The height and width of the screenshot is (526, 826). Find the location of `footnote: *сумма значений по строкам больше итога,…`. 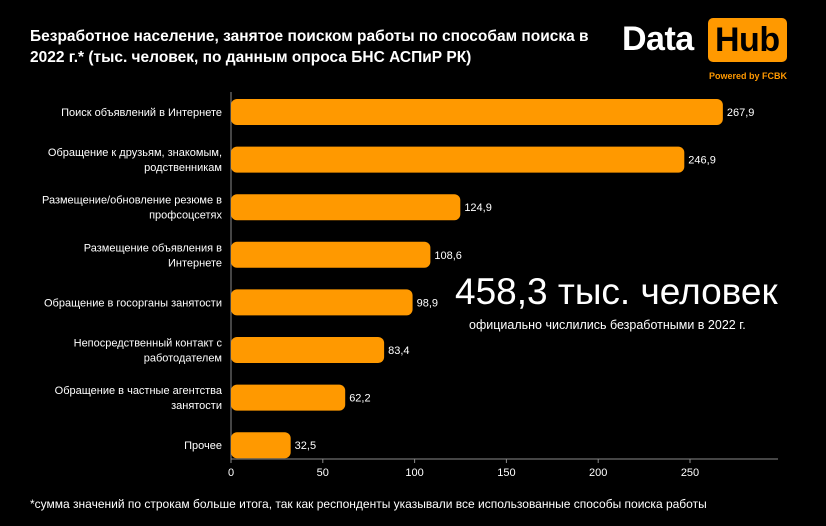

footnote: *сумма значений по строкам больше итога,… is located at coordinates (368, 504).